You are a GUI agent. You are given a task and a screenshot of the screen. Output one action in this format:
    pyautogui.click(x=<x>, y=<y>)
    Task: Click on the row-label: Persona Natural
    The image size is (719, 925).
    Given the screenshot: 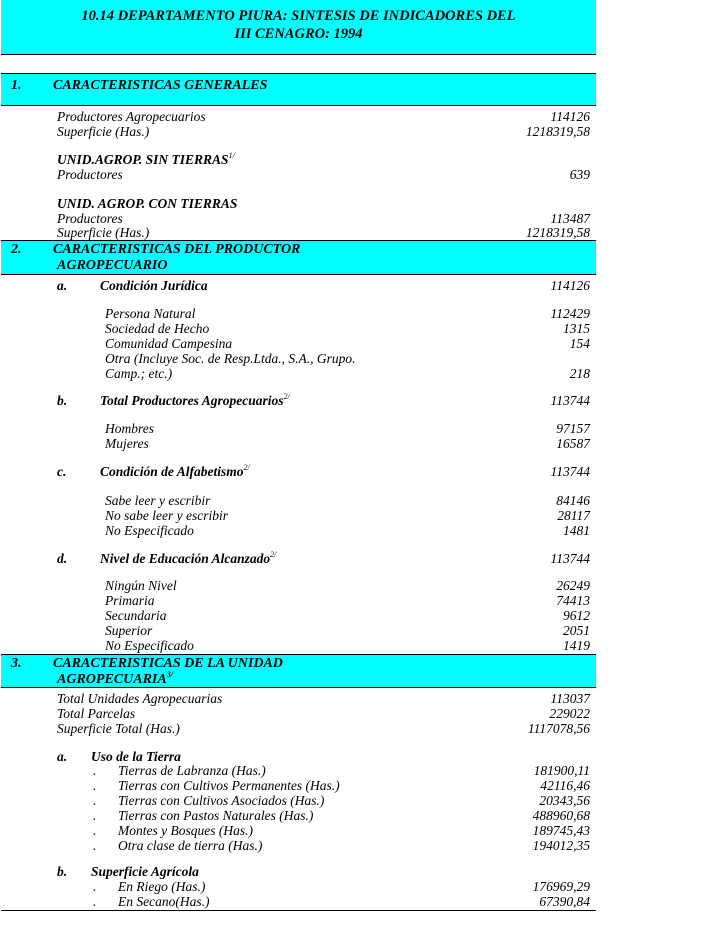 What is the action you would take?
    pyautogui.click(x=150, y=313)
    